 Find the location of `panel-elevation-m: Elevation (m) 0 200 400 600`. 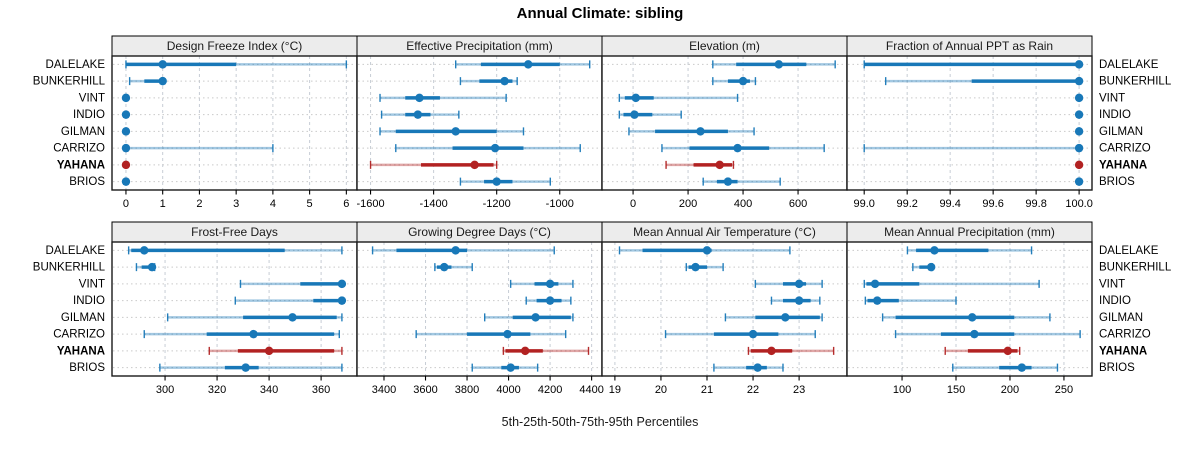

panel-elevation-m: Elevation (m) 0 200 400 600 is located at coordinates (724, 122).